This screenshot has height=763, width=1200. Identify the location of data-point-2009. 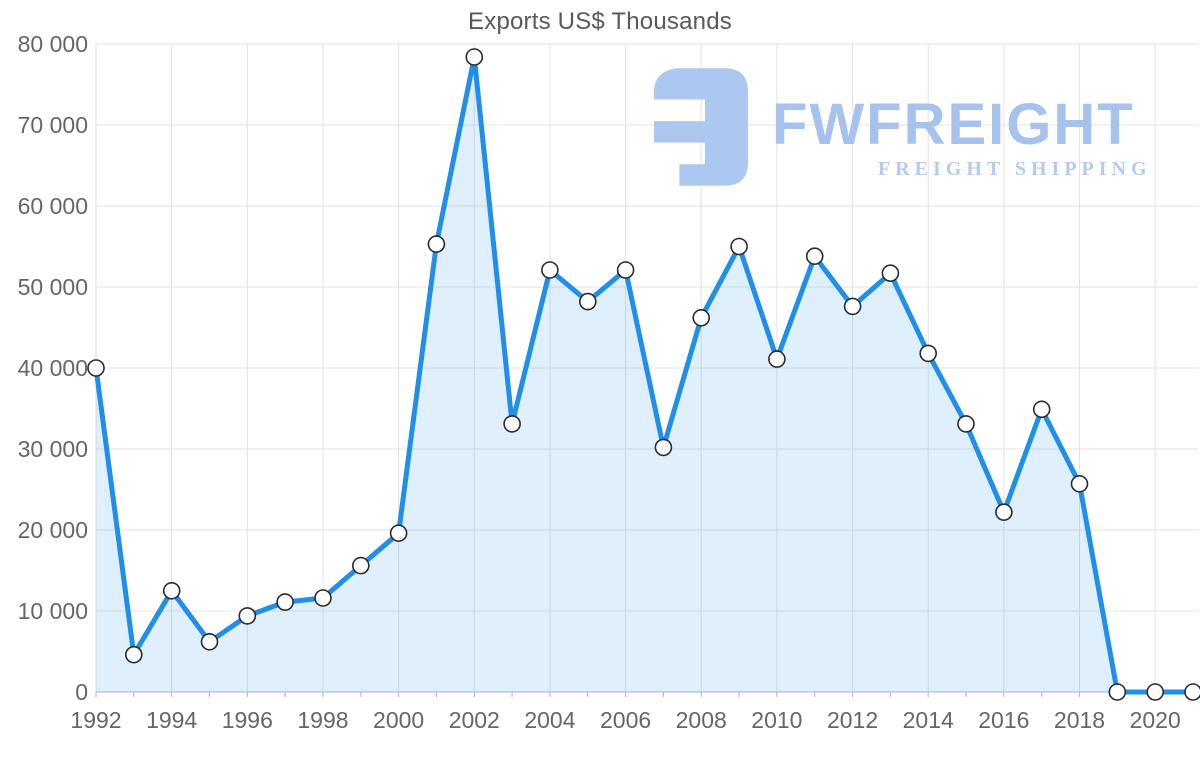
(739, 246).